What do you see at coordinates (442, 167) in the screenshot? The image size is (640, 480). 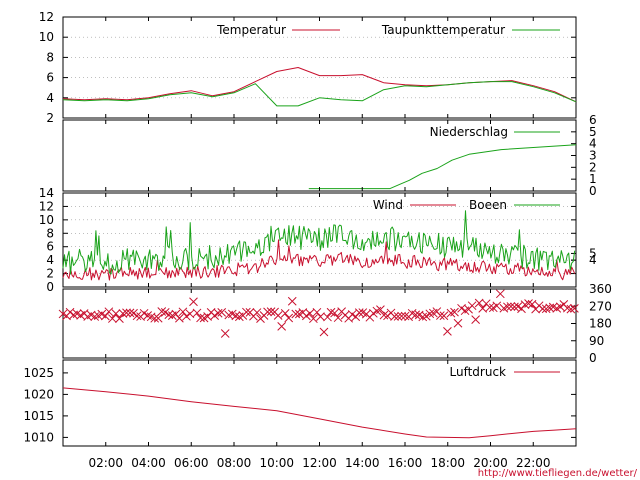 I see `panel-precipitation-series` at bounding box center [442, 167].